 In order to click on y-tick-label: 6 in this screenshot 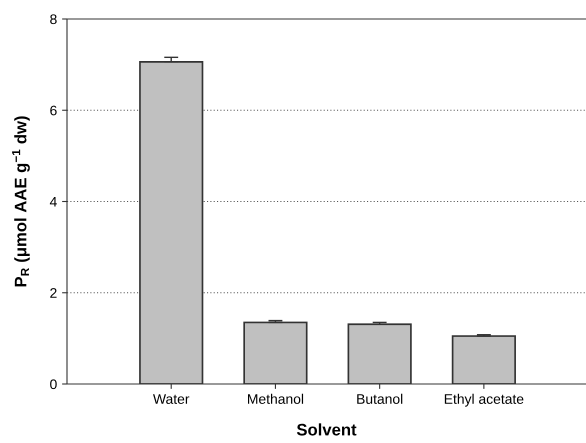, I will do `click(53, 111)`.